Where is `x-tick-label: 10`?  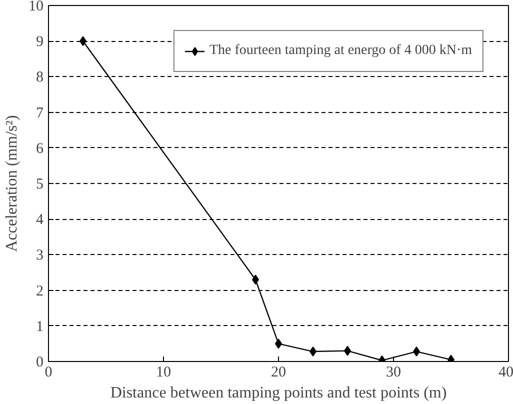
x-tick-label: 10 is located at coordinates (163, 372).